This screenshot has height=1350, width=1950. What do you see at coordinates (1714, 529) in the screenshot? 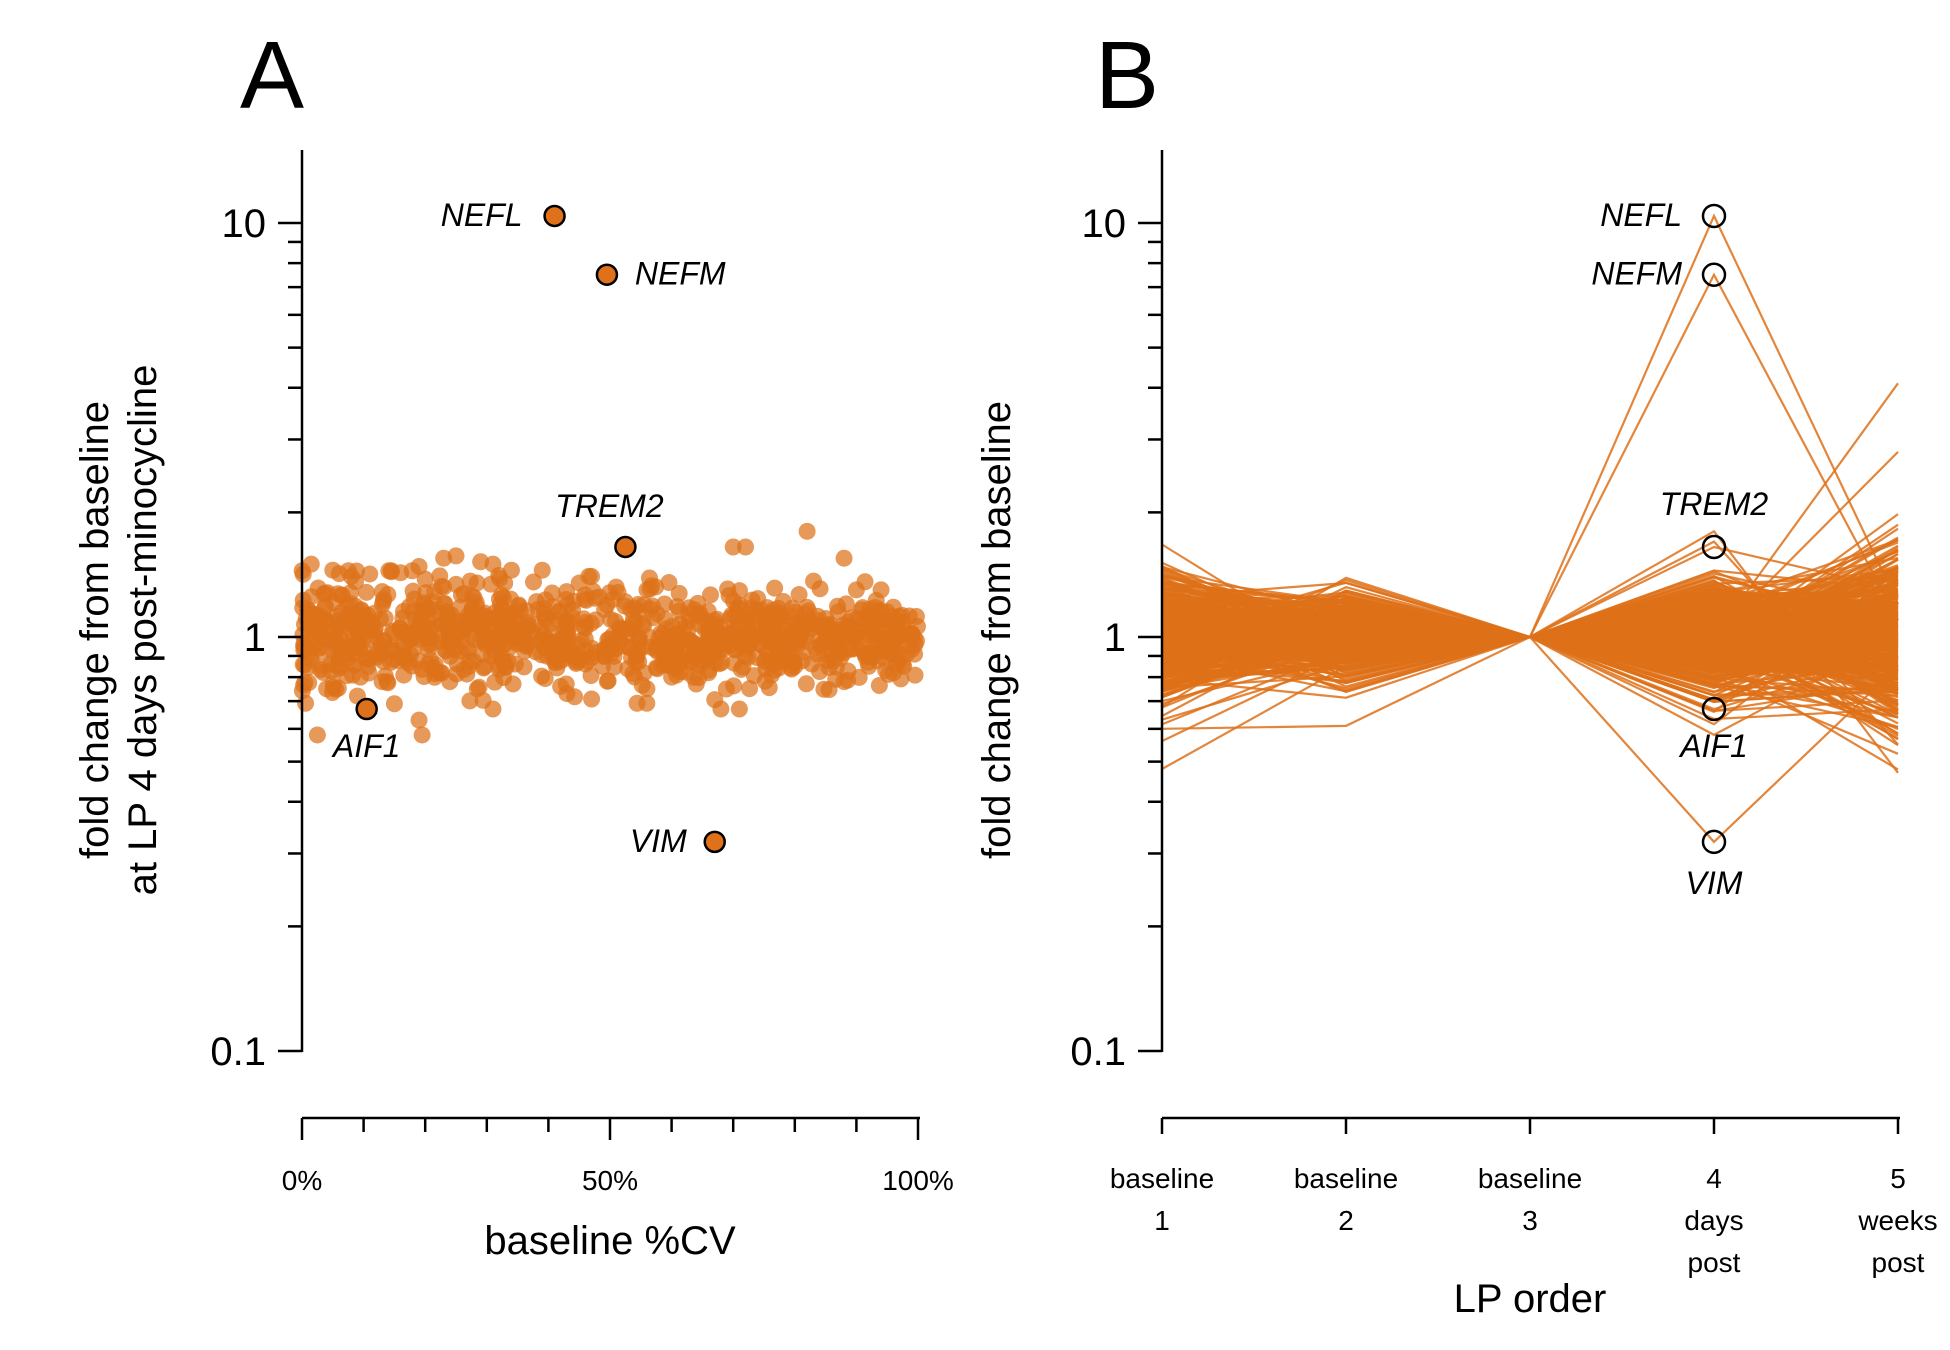
I see `panel-b-highlight-markers` at bounding box center [1714, 529].